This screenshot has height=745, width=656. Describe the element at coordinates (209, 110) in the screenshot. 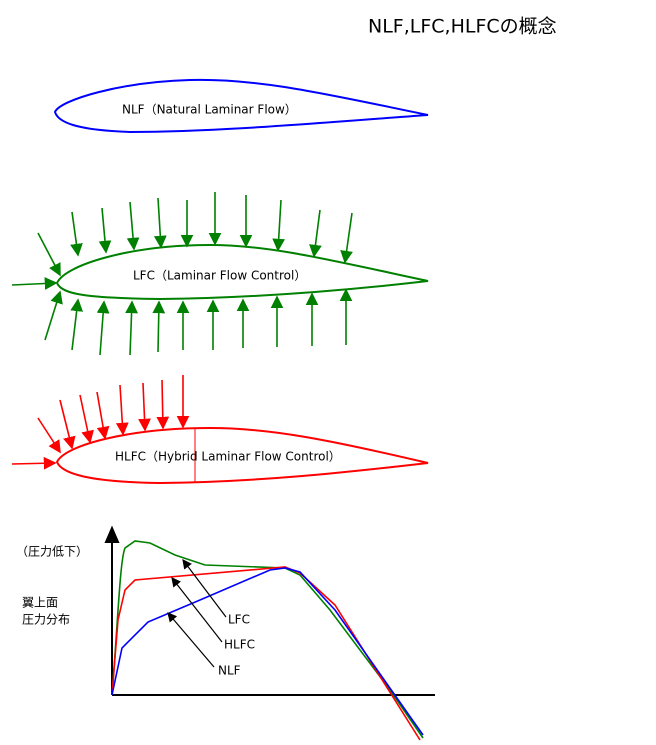

I see `airfoil-label: NLF（Natural Laminar Flow）` at that location.